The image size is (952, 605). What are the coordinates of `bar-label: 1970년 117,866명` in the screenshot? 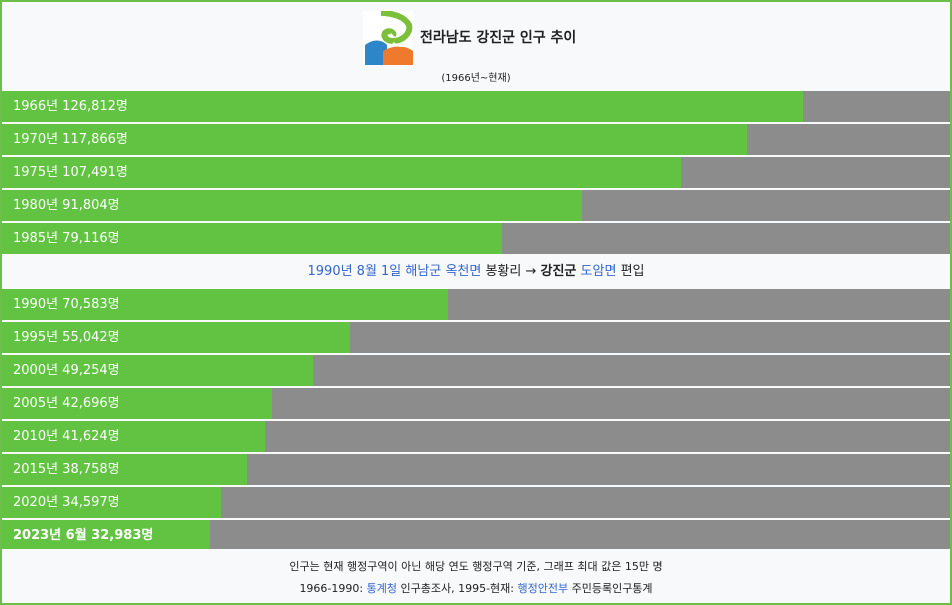 It's located at (70, 139).